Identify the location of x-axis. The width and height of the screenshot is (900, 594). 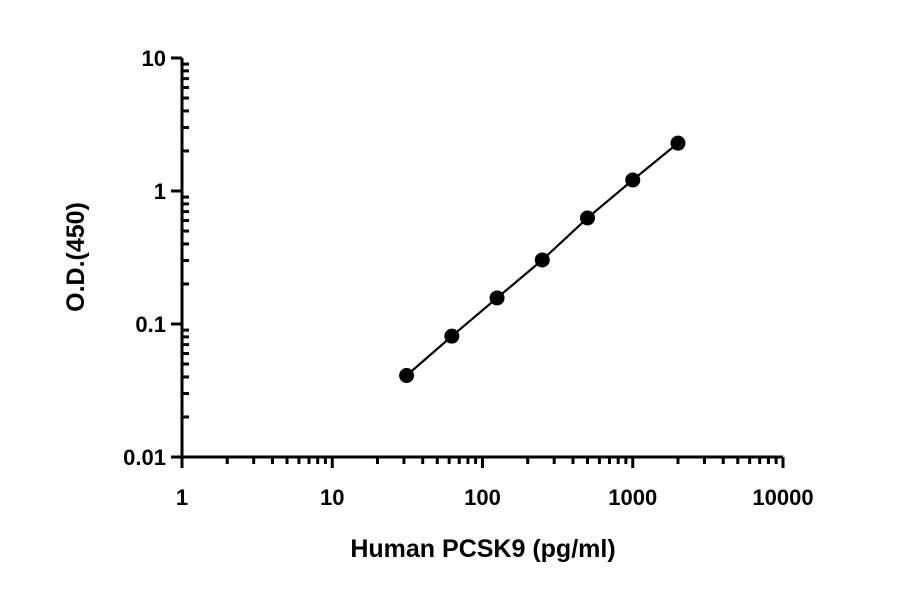
(478, 461).